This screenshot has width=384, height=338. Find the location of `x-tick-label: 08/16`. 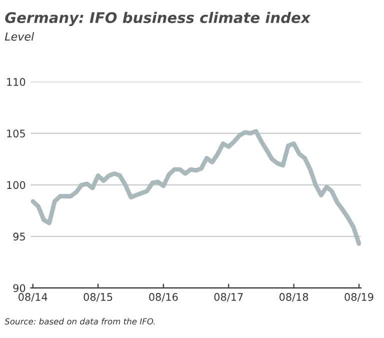

x-tick-label: 08/16 is located at coordinates (163, 297).